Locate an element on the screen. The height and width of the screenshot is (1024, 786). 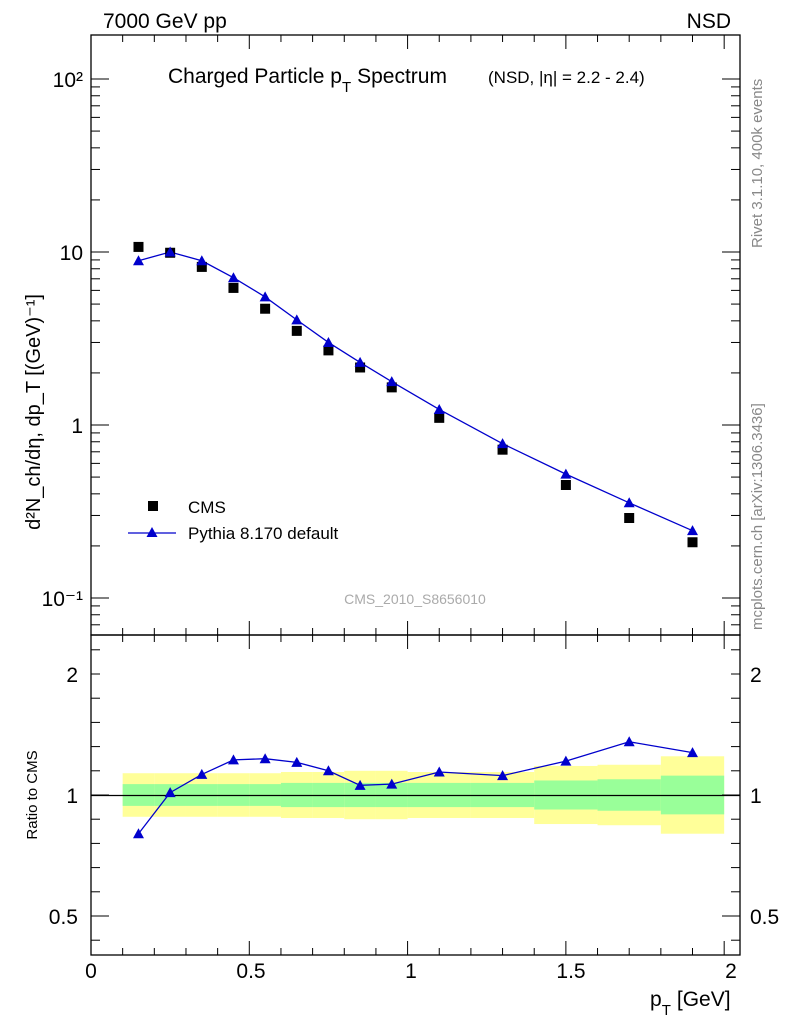
y-tick-label-1: 1 is located at coordinates (77, 426).